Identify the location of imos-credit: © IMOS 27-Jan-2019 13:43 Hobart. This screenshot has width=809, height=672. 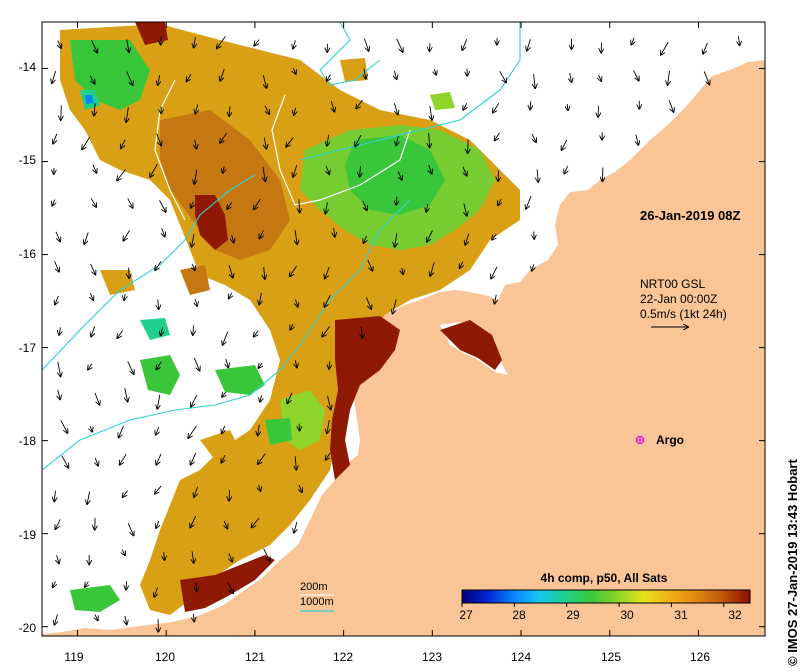
(792, 562).